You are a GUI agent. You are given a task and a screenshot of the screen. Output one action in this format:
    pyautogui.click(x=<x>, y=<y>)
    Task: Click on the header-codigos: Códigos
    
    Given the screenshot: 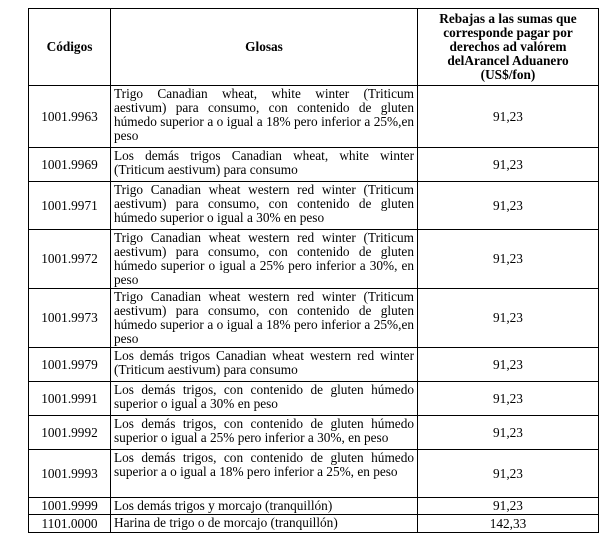 What is the action you would take?
    pyautogui.click(x=69, y=47)
    